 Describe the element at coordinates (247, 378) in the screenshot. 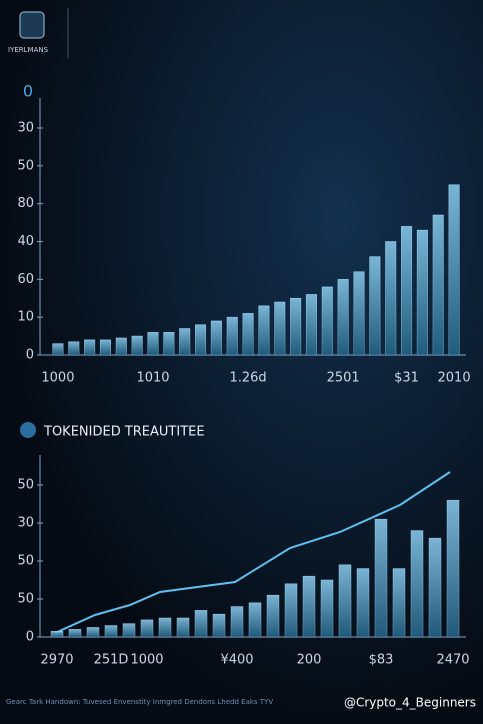

I see `x-tick-label: 1.26d` at that location.